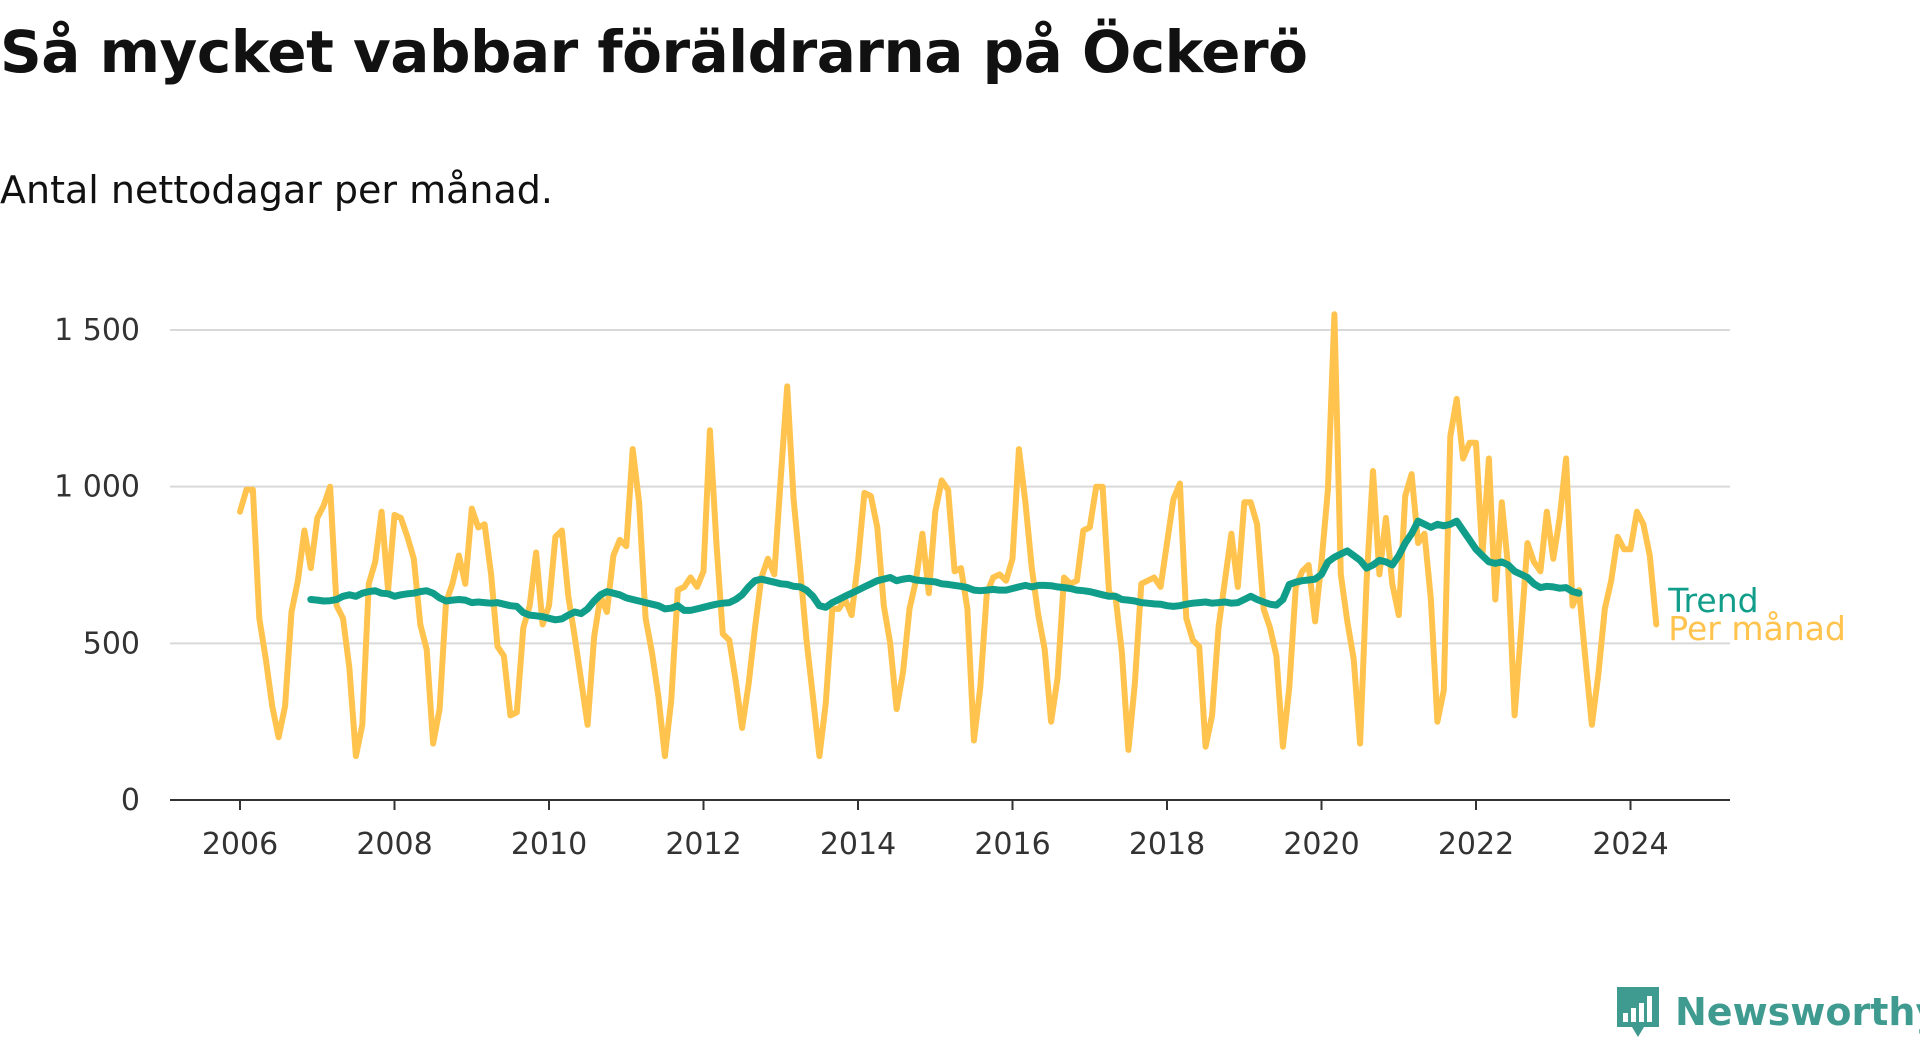 This screenshot has width=1920, height=1042. I want to click on series-label-per-manad: Per månad, so click(1757, 628).